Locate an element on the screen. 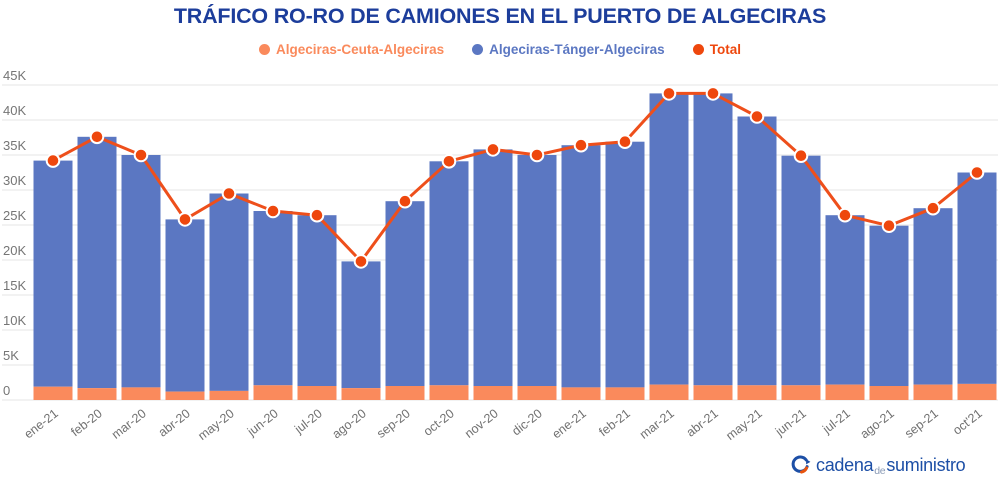 This screenshot has width=1000, height=500. x-axis-tick-label: ago-21 is located at coordinates (877, 423).